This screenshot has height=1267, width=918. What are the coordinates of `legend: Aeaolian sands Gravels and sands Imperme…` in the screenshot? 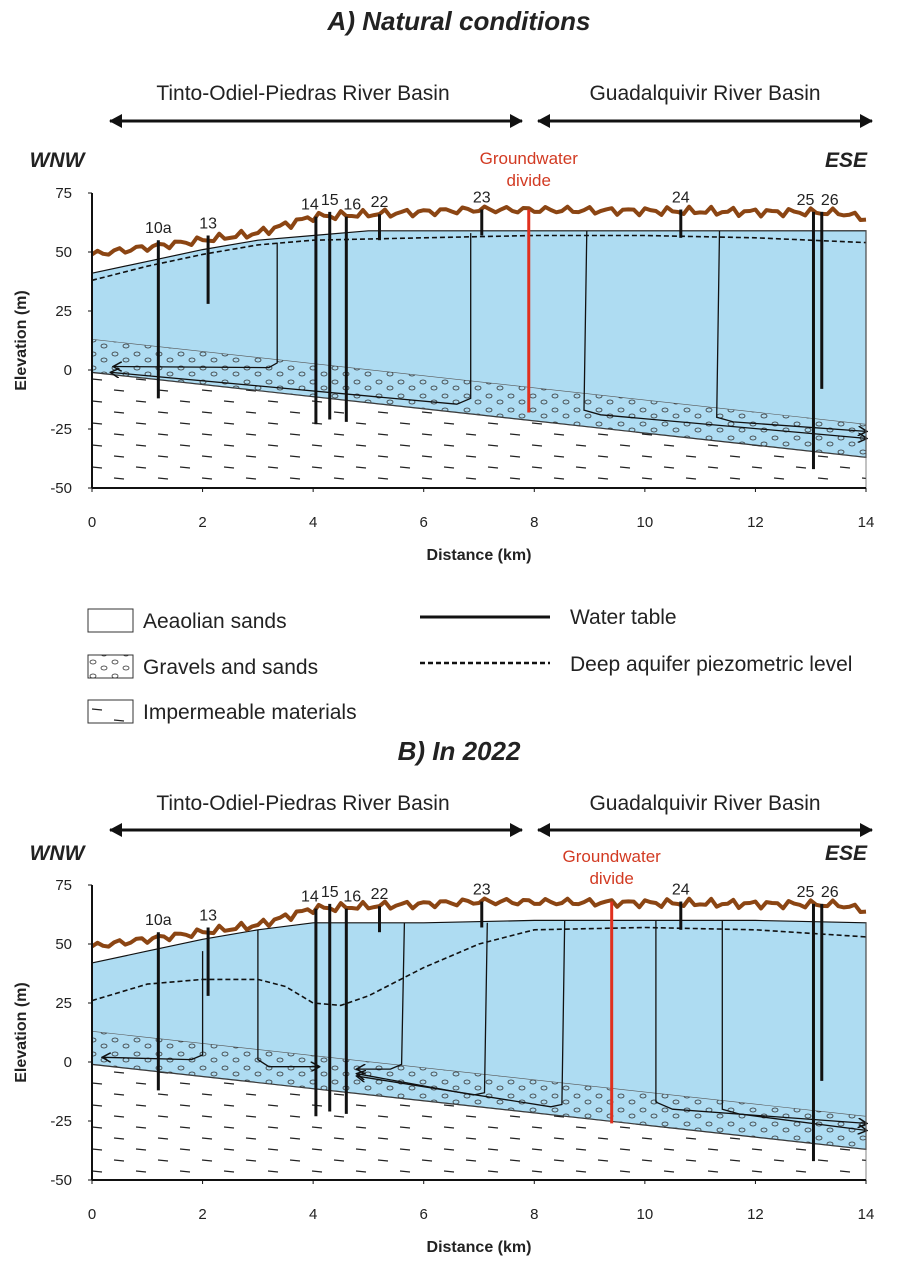 It's located at (469, 665).